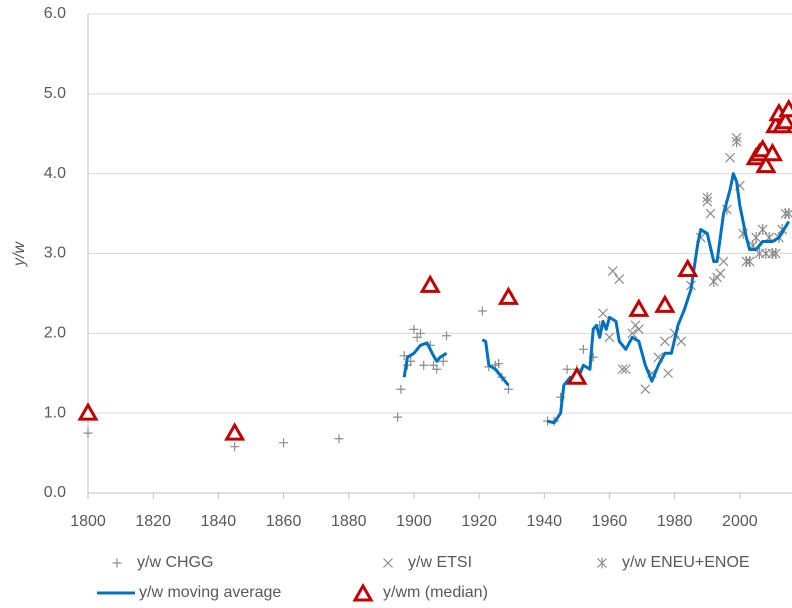  Describe the element at coordinates (55, 173) in the screenshot. I see `y-tick-label: 4.0` at that location.